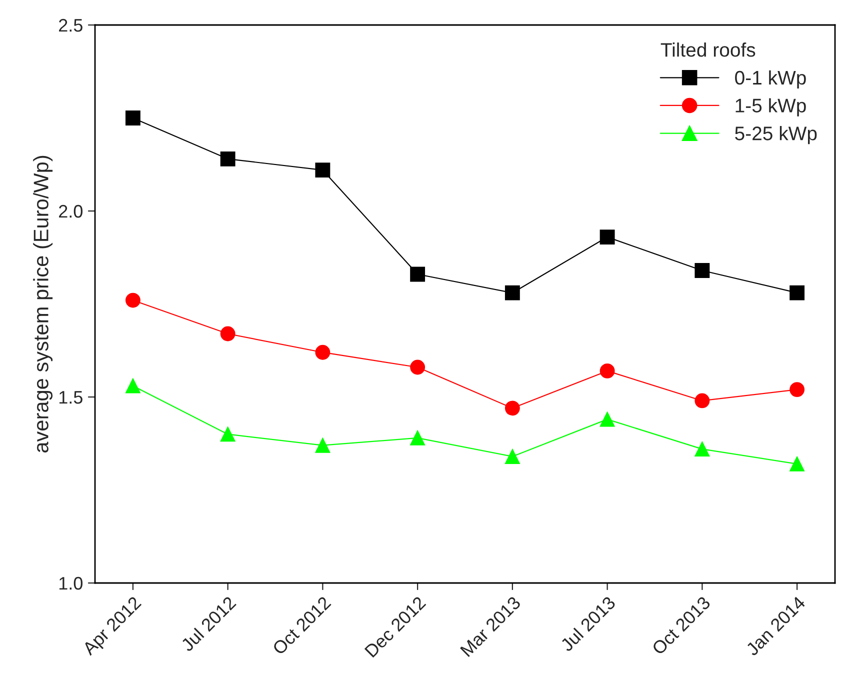  Describe the element at coordinates (770, 79) in the screenshot. I see `legend-label: 0-1 kWp` at that location.